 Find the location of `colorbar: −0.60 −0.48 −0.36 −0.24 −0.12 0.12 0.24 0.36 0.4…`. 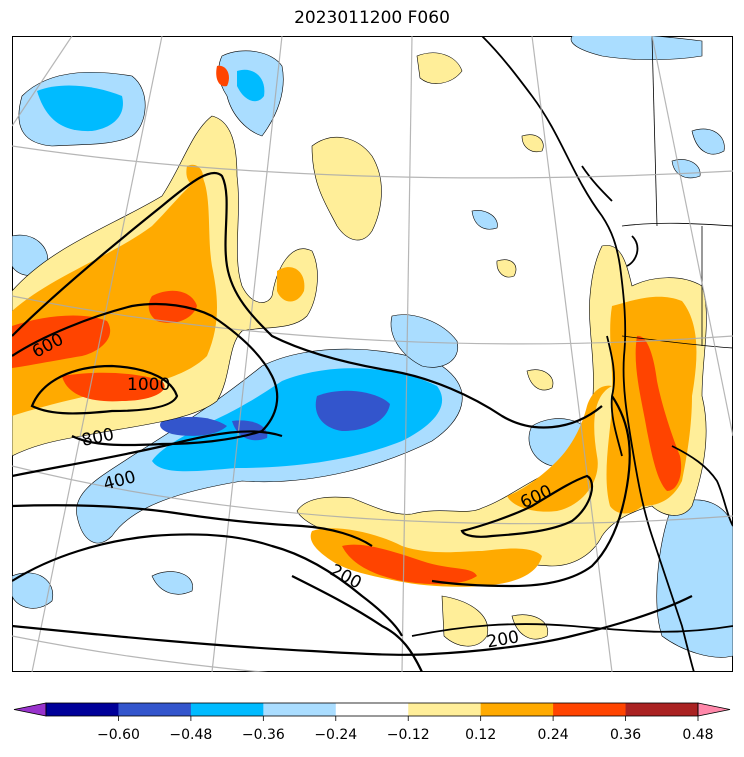

colorbar: −0.60 −0.48 −0.36 −0.24 −0.12 0.12 0.24 0.36 0.4… is located at coordinates (372, 722).